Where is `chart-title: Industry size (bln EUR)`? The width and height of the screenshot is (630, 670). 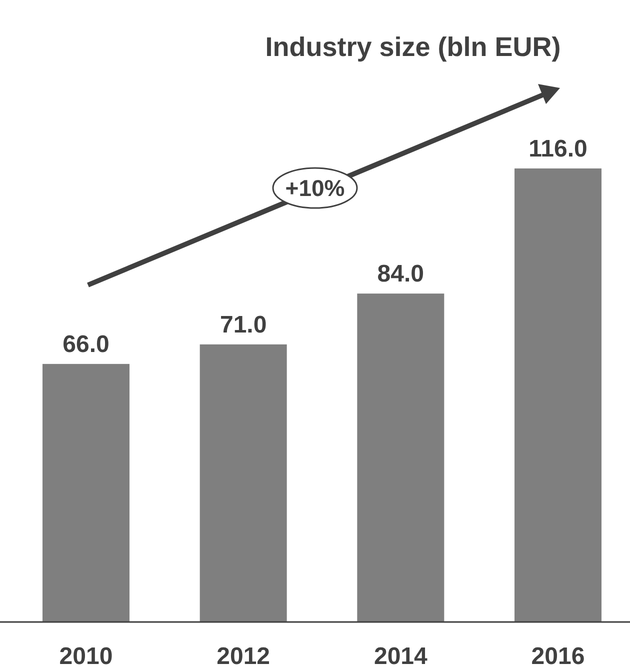 chart-title: Industry size (bln EUR) is located at coordinates (413, 47).